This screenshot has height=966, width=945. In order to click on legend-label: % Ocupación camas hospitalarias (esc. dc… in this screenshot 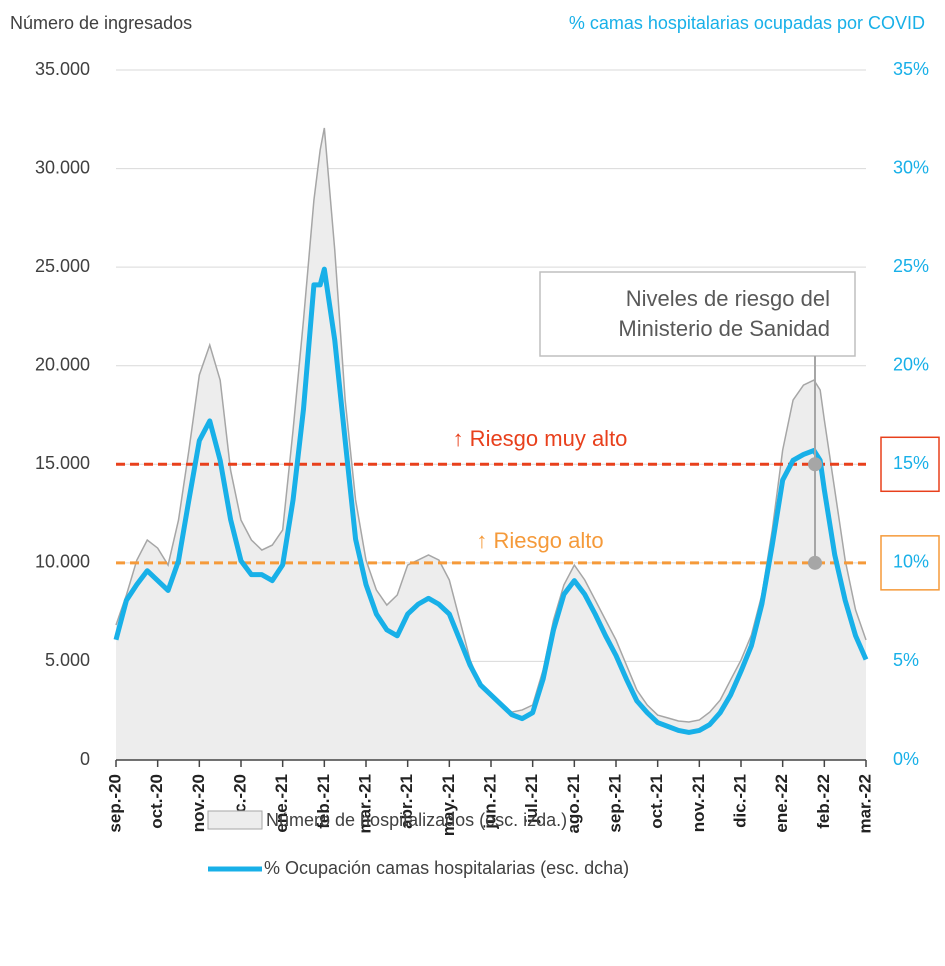, I will do `click(446, 868)`.